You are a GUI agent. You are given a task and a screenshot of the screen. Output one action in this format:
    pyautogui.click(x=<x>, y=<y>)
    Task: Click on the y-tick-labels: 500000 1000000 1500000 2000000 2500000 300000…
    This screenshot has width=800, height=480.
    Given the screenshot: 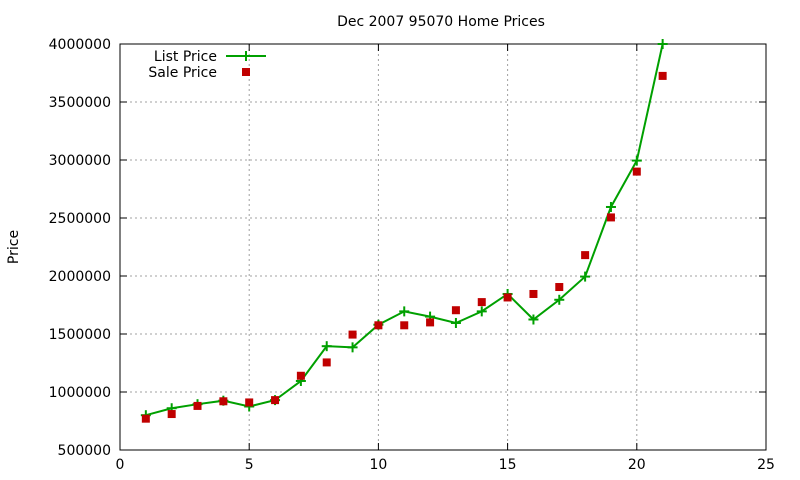 What is the action you would take?
    pyautogui.click(x=80, y=248)
    